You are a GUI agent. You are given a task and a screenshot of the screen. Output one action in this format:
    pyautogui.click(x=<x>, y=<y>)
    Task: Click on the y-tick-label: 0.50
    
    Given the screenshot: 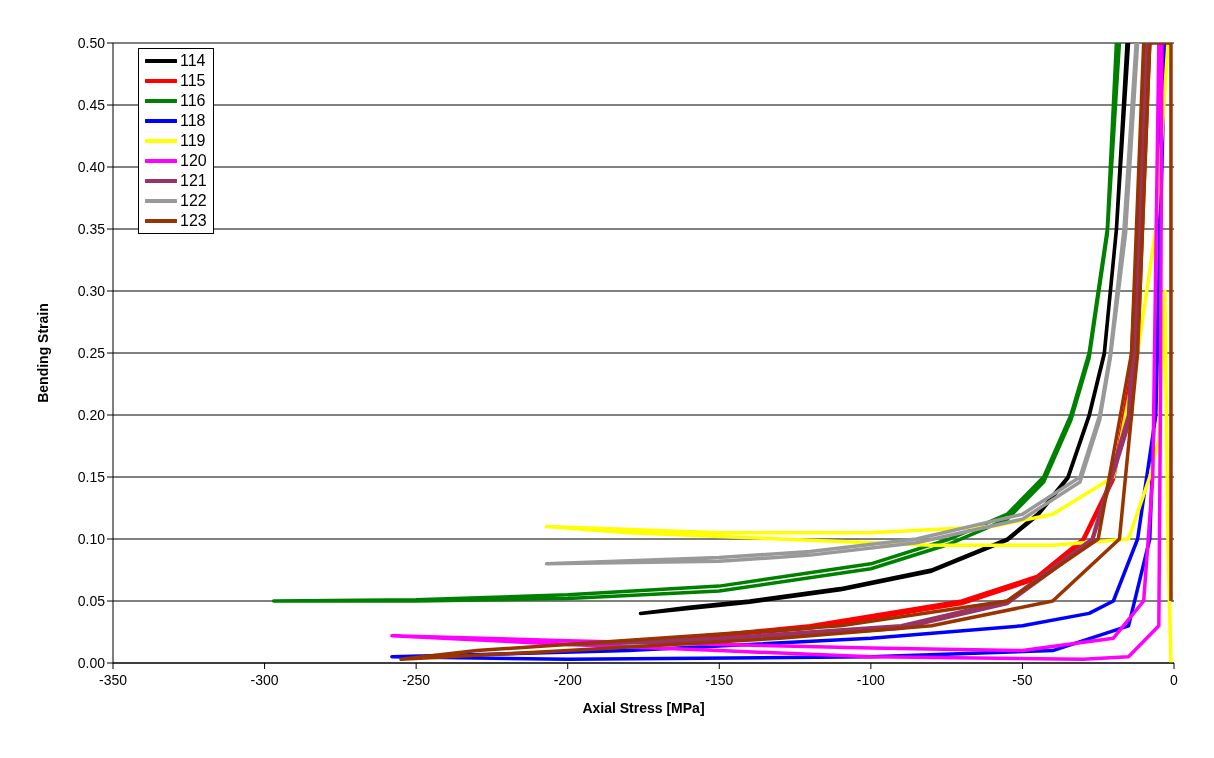 What is the action you would take?
    pyautogui.click(x=91, y=42)
    